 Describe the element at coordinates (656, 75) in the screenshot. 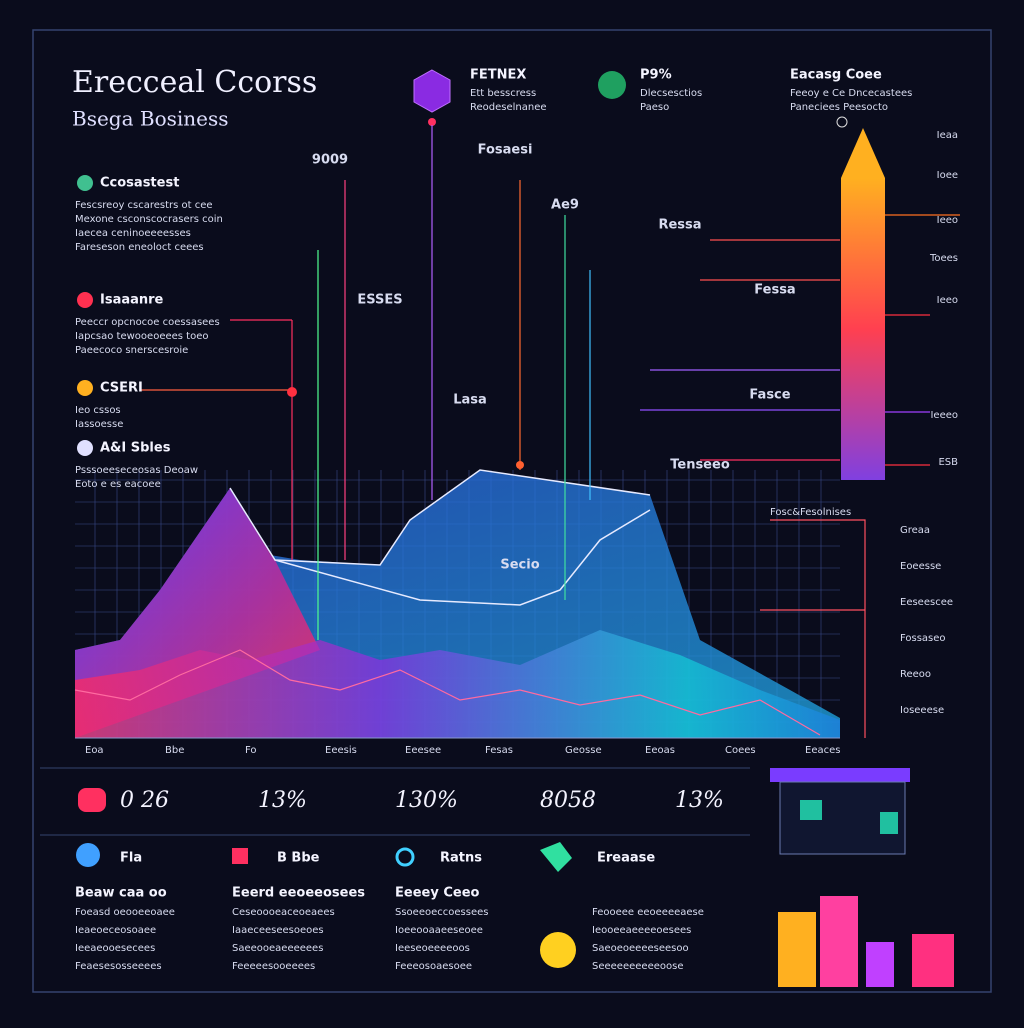

I see `note-title: P9%` at that location.